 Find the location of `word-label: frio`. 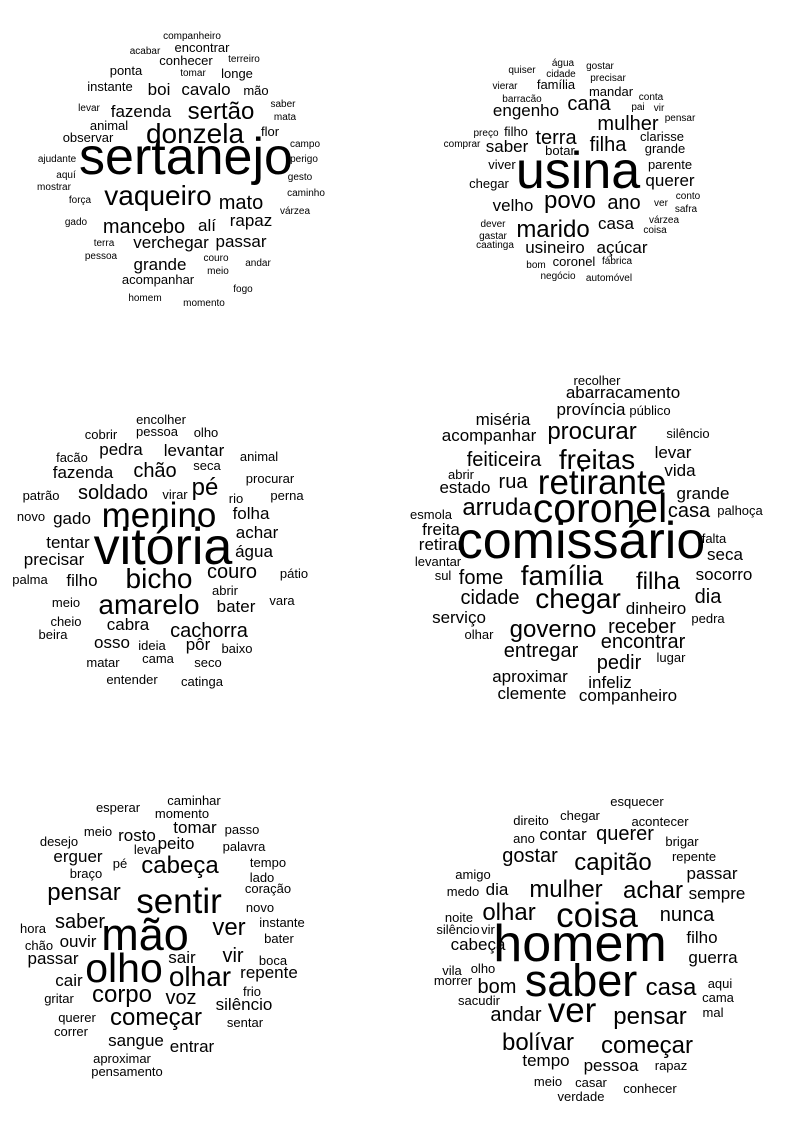

word-label: frio is located at coordinates (252, 991).